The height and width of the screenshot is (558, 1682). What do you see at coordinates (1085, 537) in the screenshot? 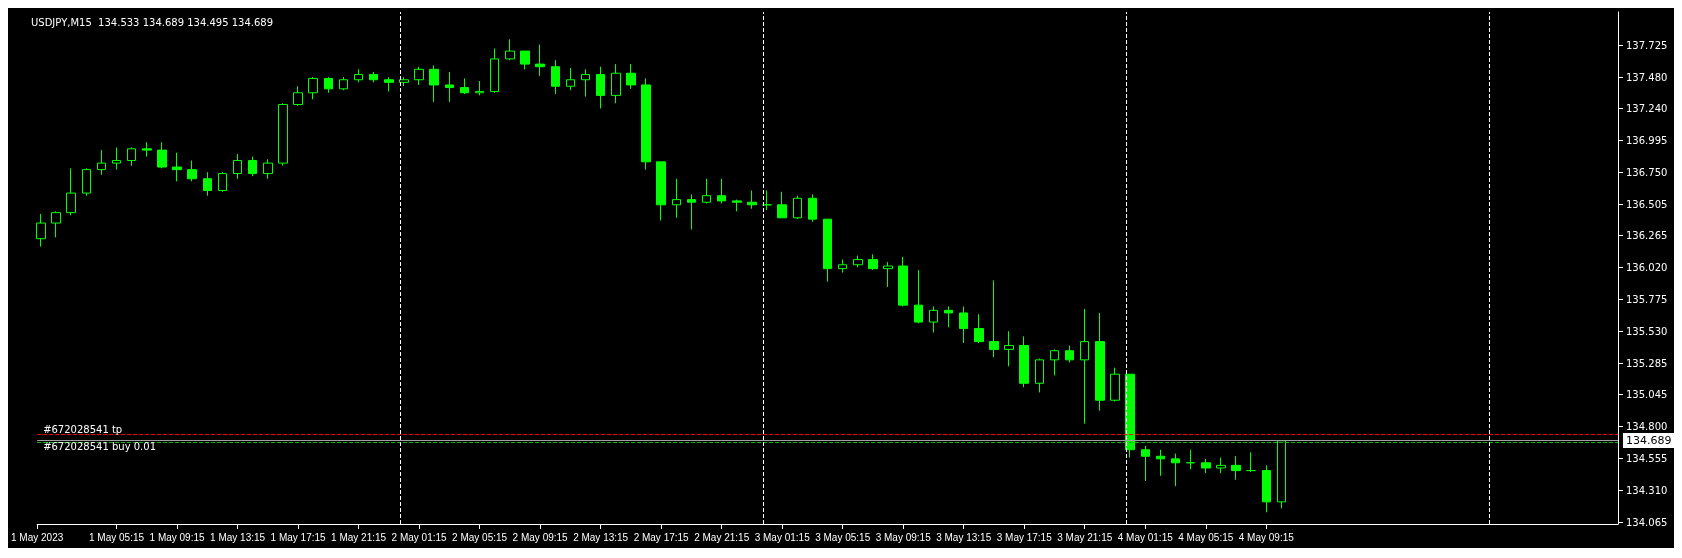
I see `x-tick-label: 3 May 21:15` at bounding box center [1085, 537].